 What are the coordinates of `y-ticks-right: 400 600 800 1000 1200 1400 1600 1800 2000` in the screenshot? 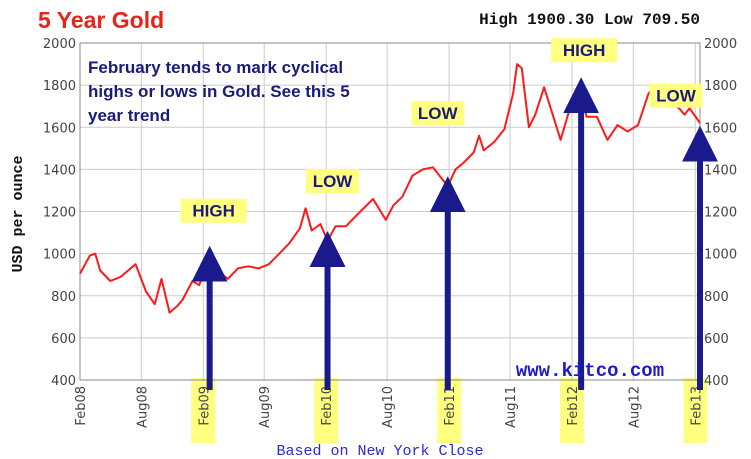 It's located at (720, 213).